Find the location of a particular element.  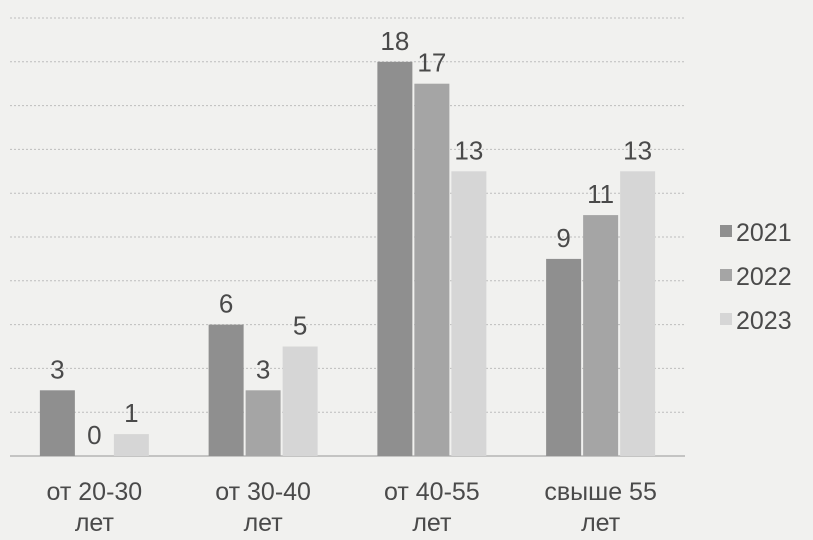

value-label-2023-3: 13 is located at coordinates (637, 150).